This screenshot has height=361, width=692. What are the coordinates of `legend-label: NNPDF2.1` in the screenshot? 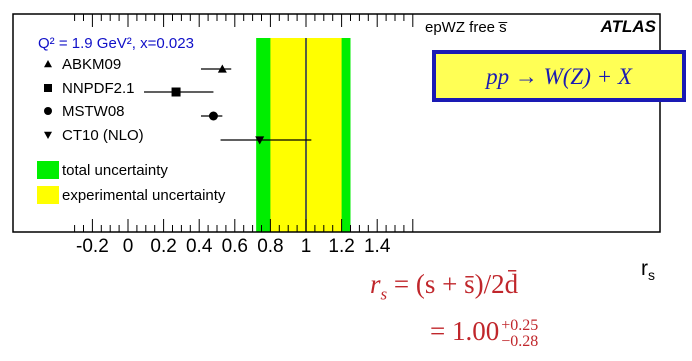 It's located at (98, 88).